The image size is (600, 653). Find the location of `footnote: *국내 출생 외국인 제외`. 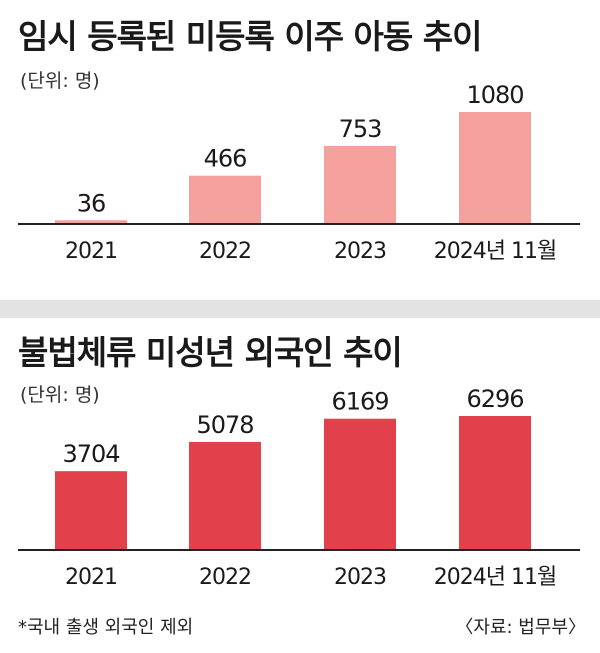

footnote: *국내 출생 외국인 제외 is located at coordinates (106, 627).